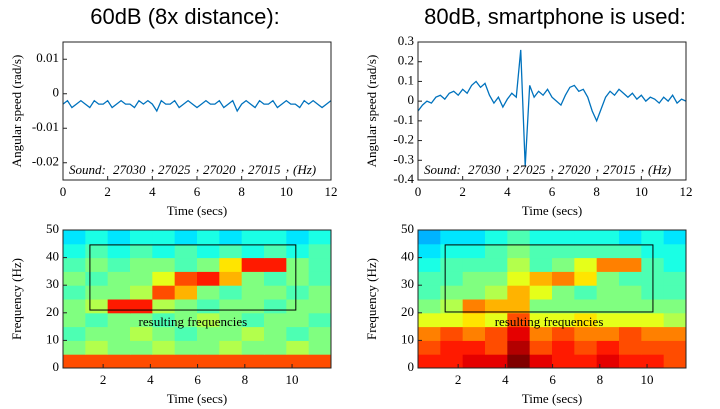  I want to click on annotation-unit: (Hz), so click(659, 169).